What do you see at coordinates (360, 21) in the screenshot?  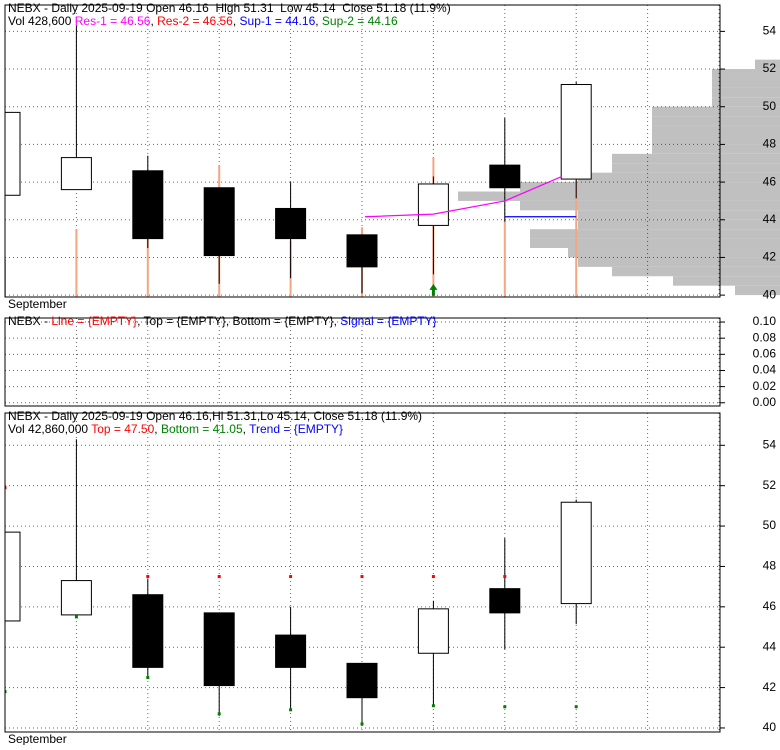 I see `header-segment: Sup-2 = 44.16` at bounding box center [360, 21].